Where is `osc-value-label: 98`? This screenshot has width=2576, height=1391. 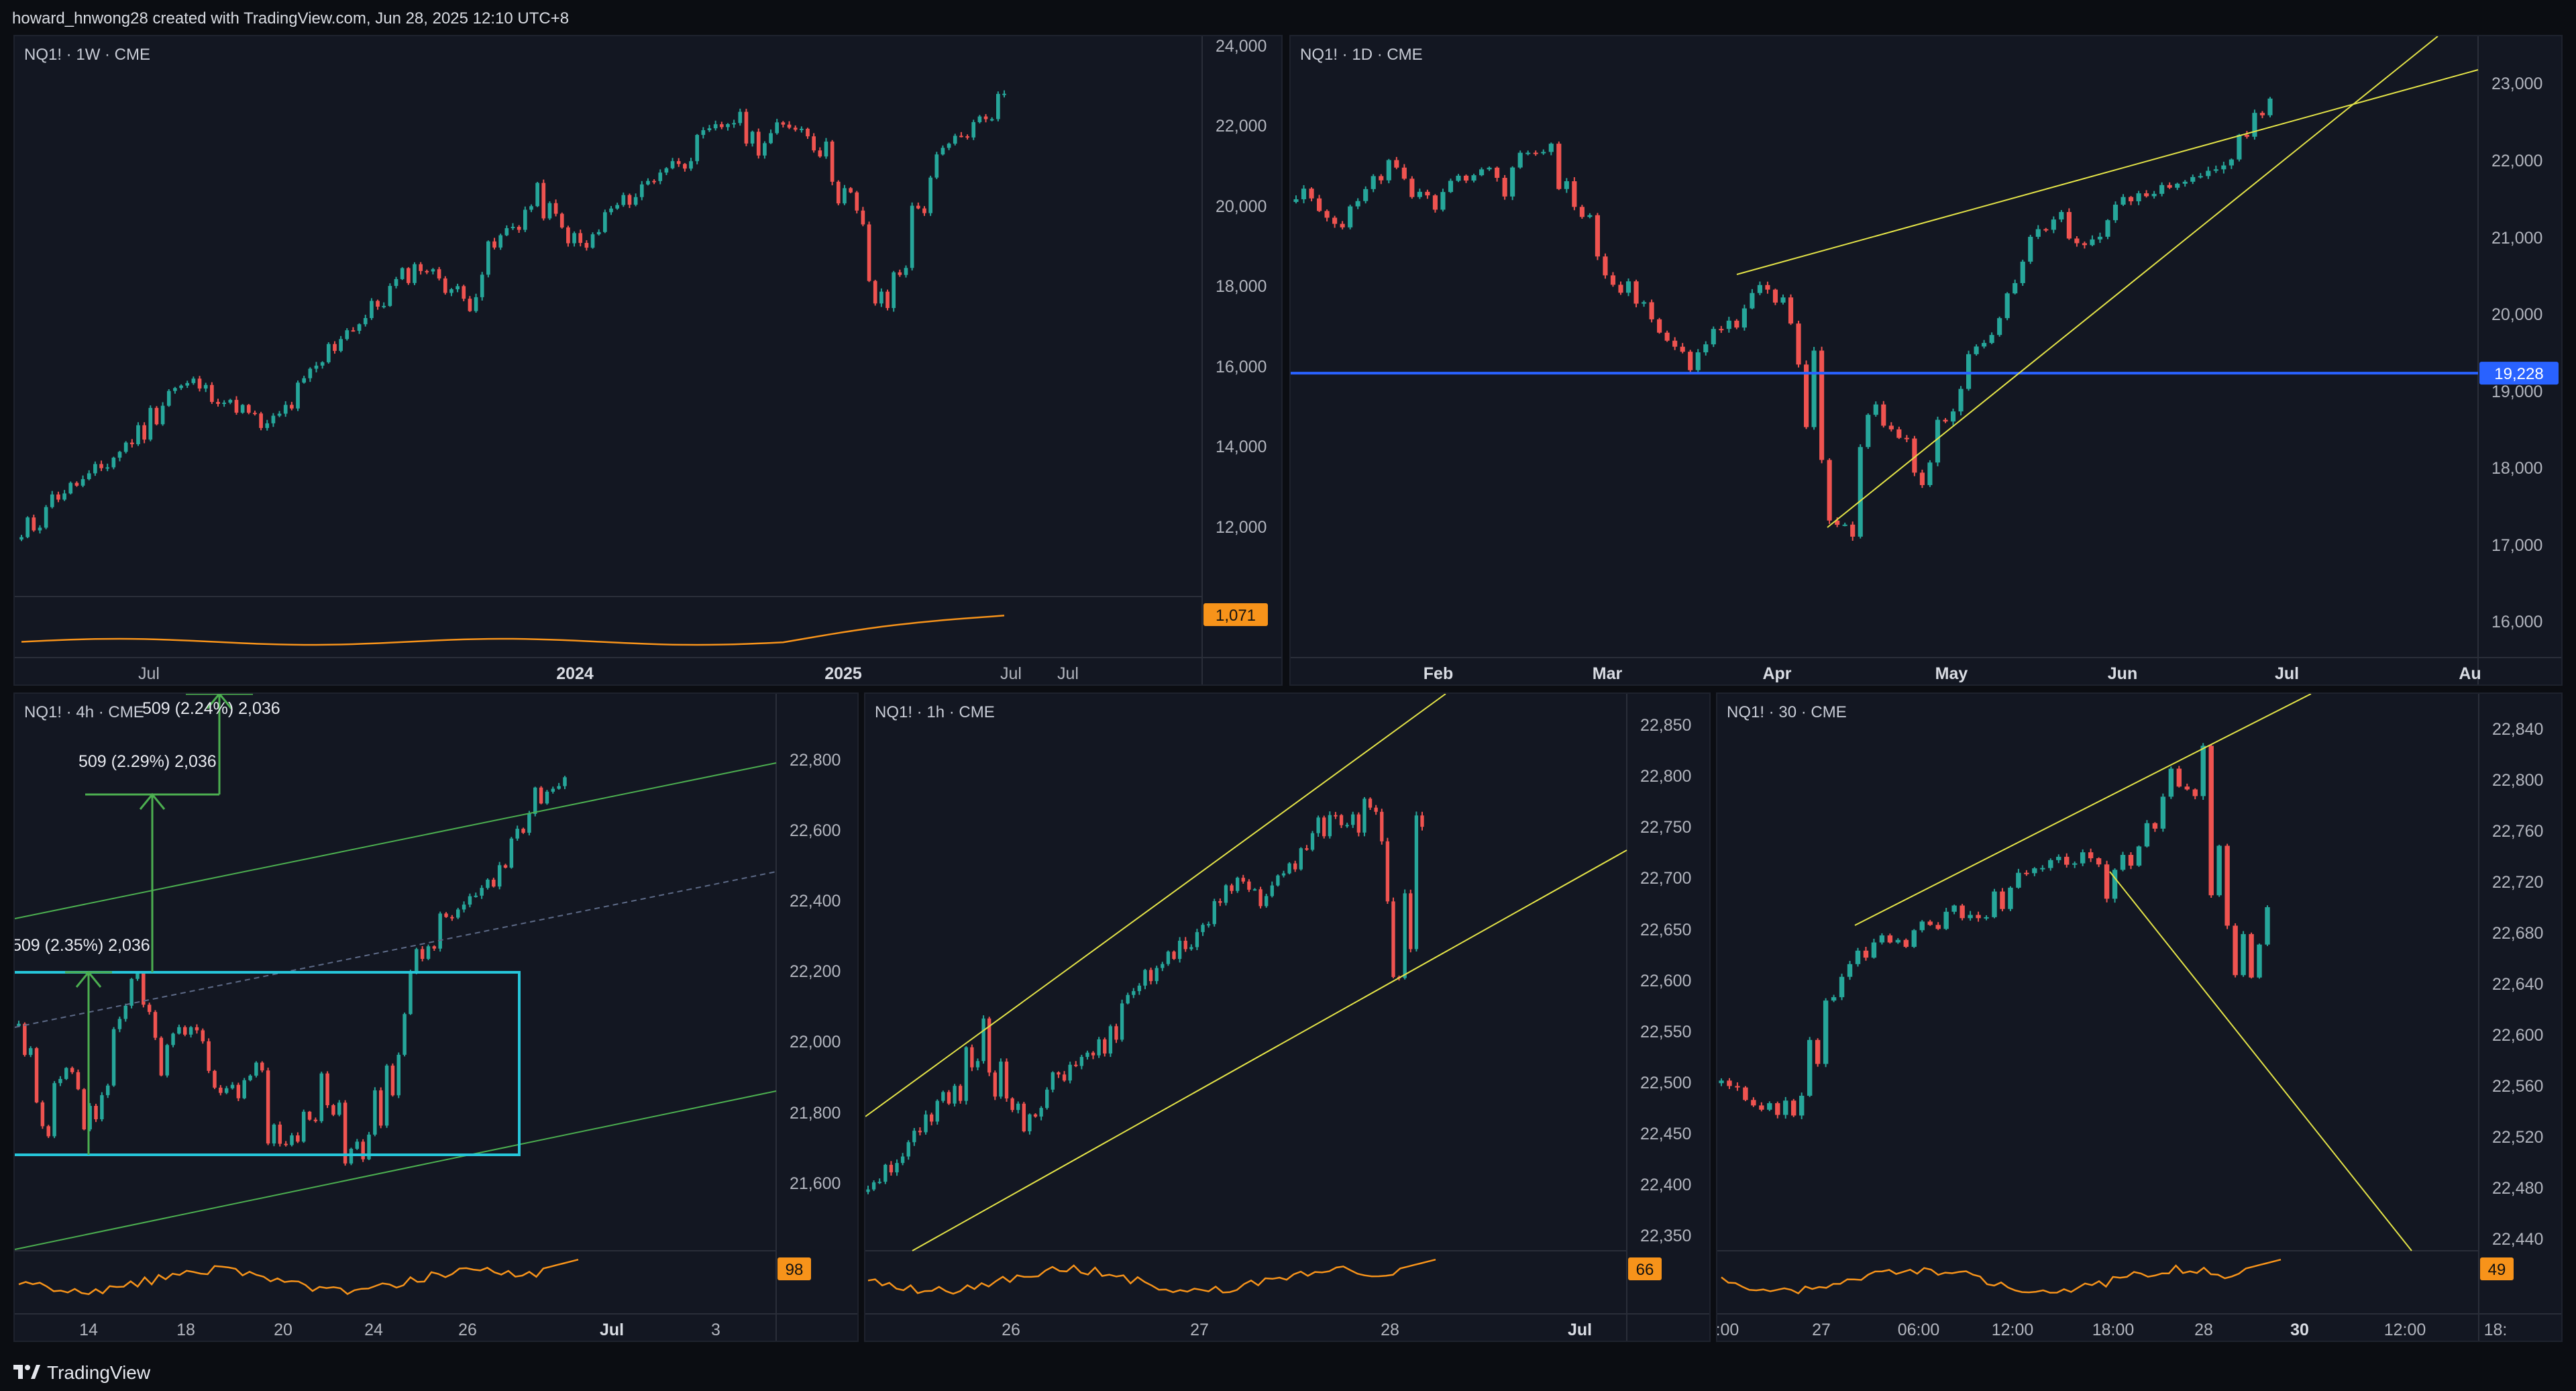
osc-value-label: 98 is located at coordinates (795, 1270).